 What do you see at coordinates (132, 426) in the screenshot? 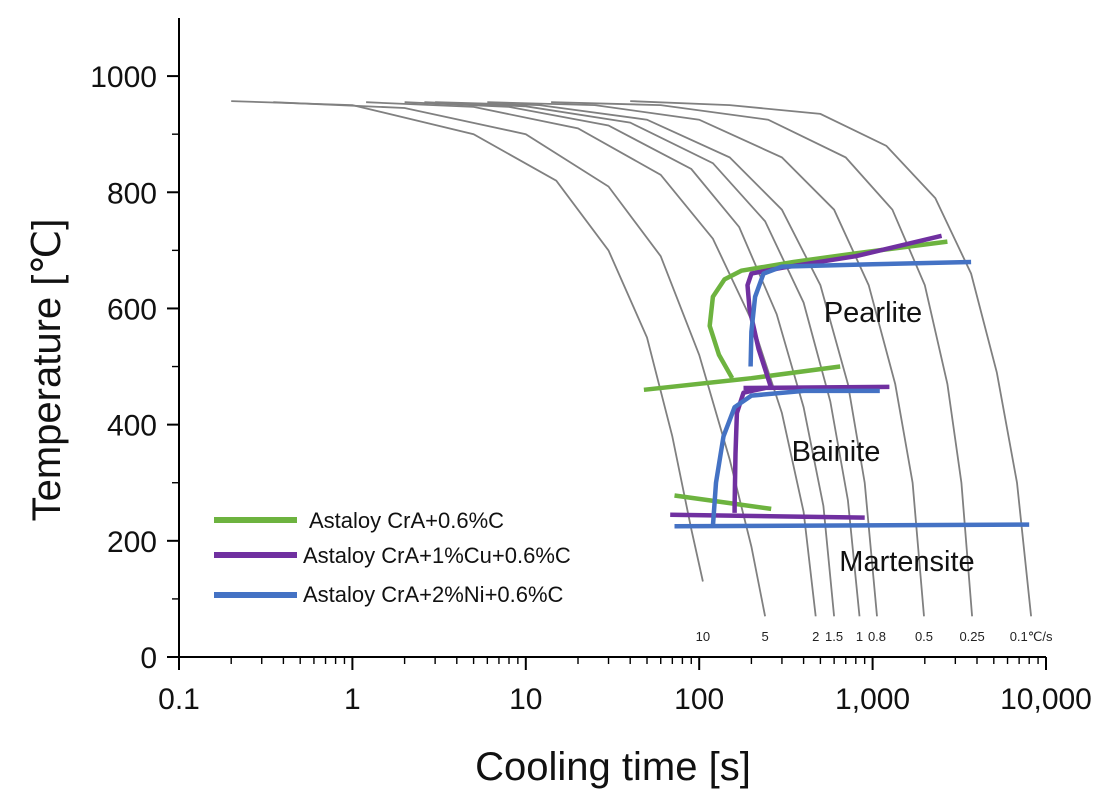
I see `y-tick-label: 400` at bounding box center [132, 426].